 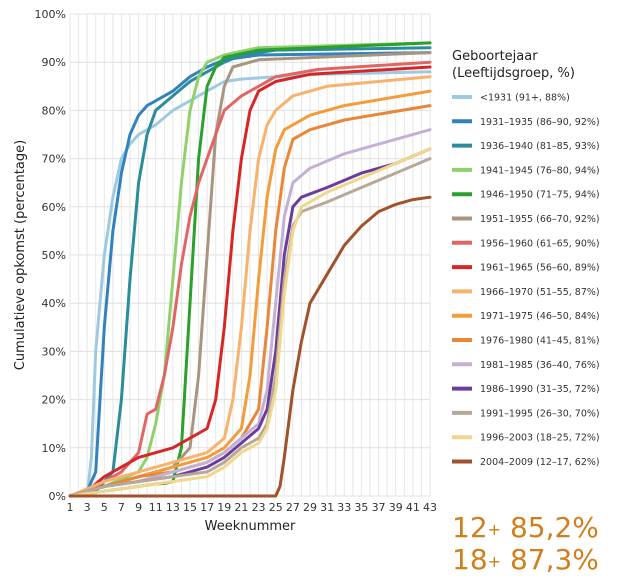 What do you see at coordinates (540, 462) in the screenshot?
I see `legend-label: 2004–2009 (12–17, 62%)` at bounding box center [540, 462].